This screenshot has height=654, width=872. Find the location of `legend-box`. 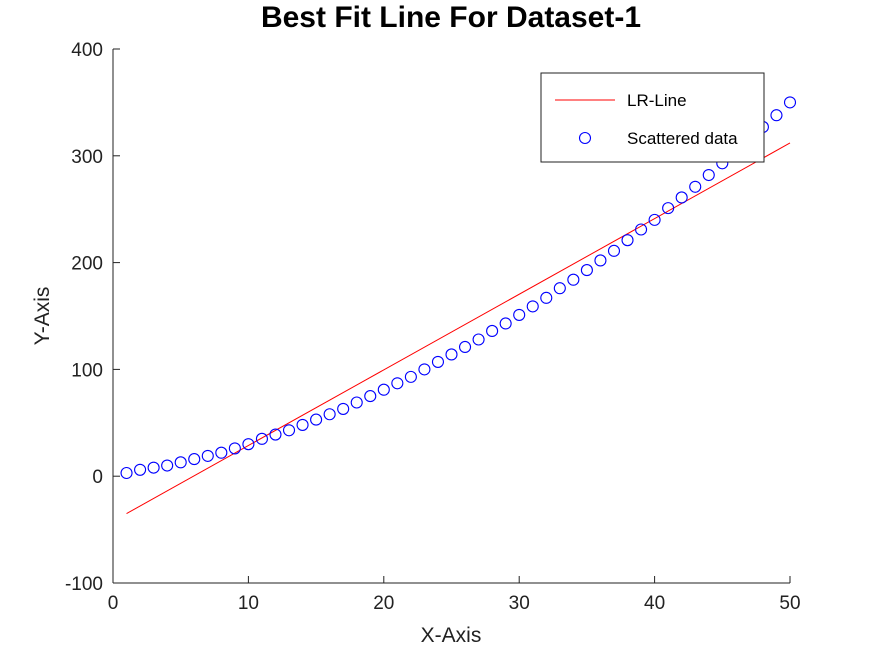

legend-box is located at coordinates (652, 117).